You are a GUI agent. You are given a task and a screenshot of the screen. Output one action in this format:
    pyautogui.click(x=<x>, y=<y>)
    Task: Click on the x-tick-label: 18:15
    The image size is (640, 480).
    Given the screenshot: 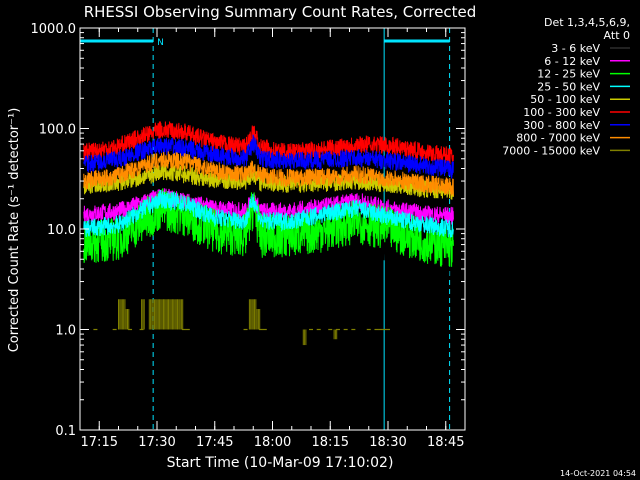 What is the action you would take?
    pyautogui.click(x=330, y=442)
    